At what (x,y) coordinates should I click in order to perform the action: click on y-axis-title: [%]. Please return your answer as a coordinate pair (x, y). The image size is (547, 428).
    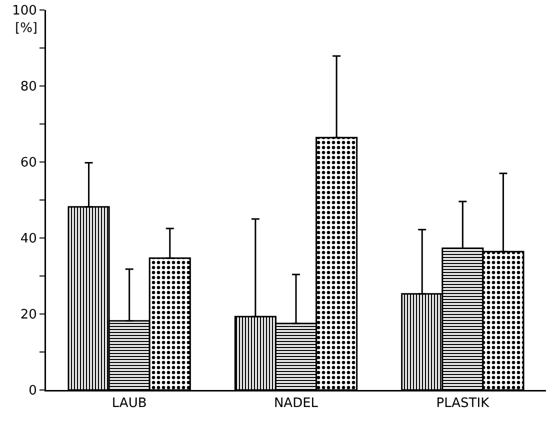
    Looking at the image, I should click on (26, 28).